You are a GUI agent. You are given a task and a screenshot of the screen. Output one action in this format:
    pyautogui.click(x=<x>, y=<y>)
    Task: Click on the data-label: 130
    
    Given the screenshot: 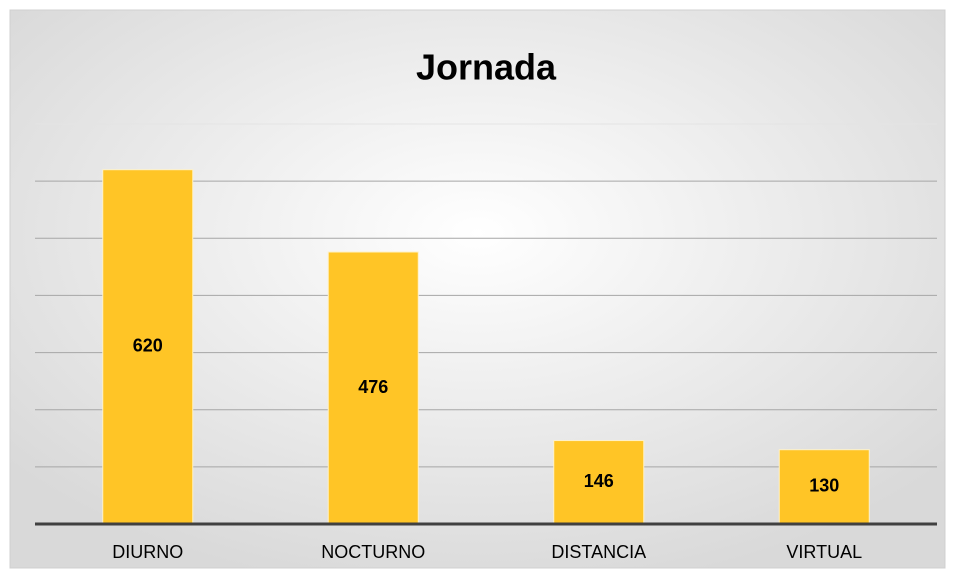 What is the action you would take?
    pyautogui.click(x=824, y=486)
    